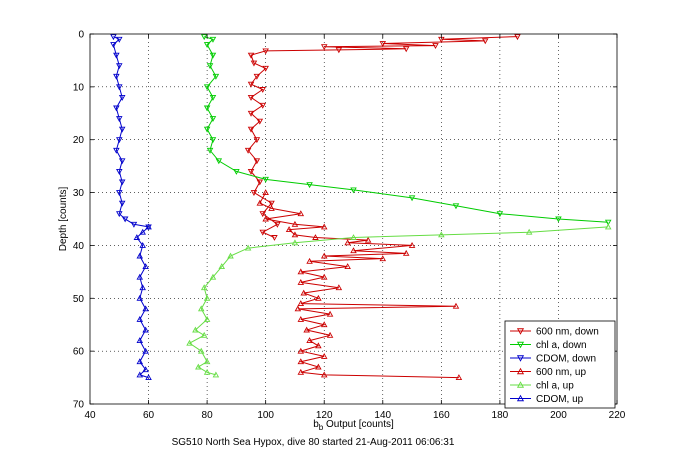 Image resolution: width=681 pixels, height=454 pixels. I want to click on series-cdom-down, so click(131, 132).